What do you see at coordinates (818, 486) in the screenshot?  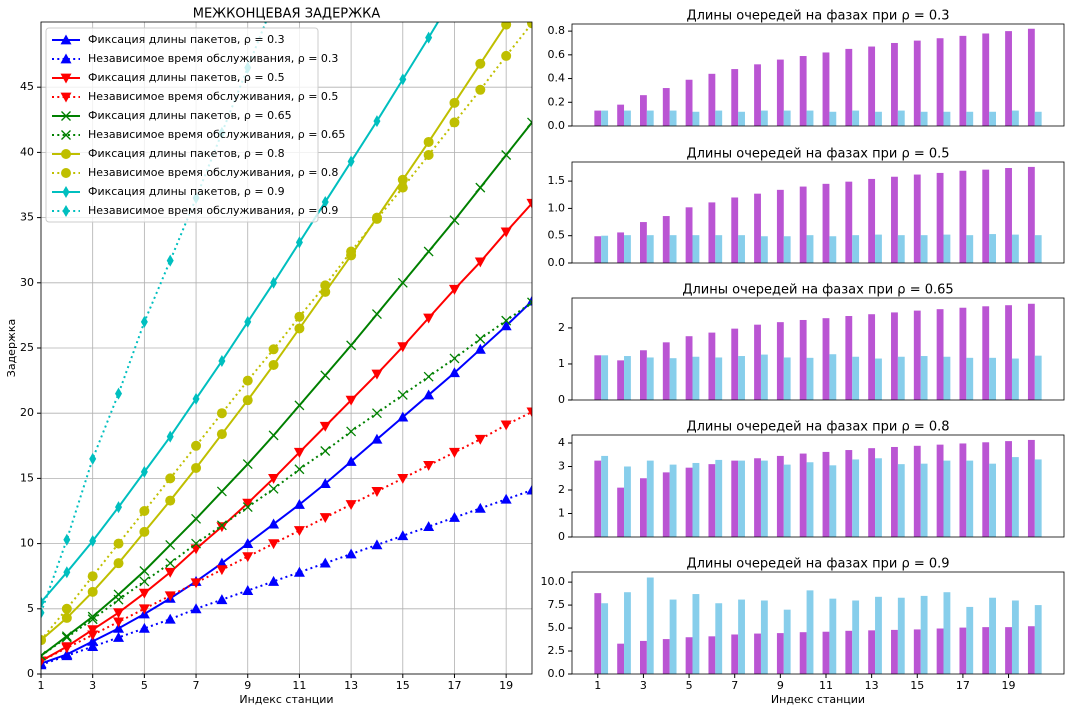 I see `axes-frame` at bounding box center [818, 486].